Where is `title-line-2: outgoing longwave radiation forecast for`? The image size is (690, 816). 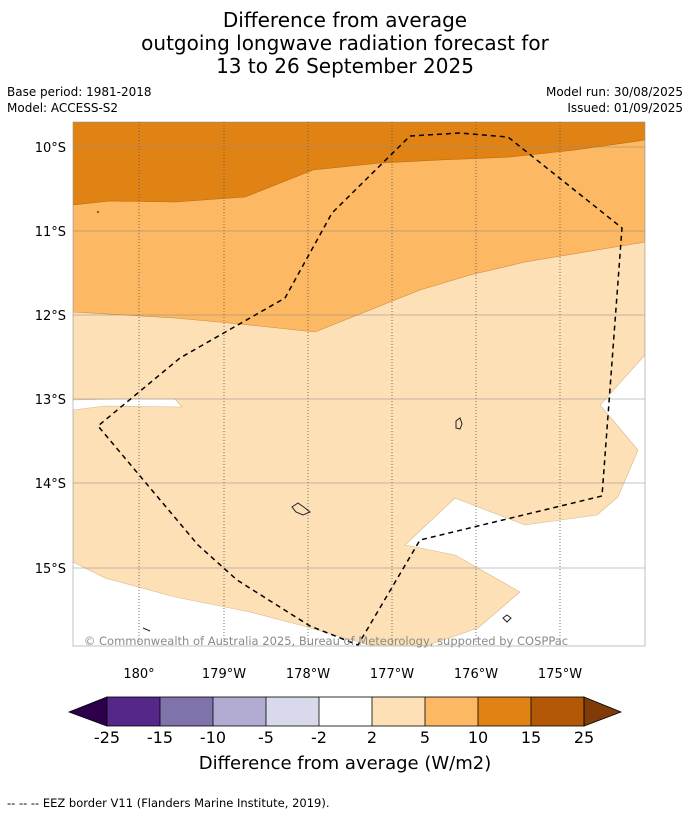 title-line-2: outgoing longwave radiation forecast for is located at coordinates (345, 43).